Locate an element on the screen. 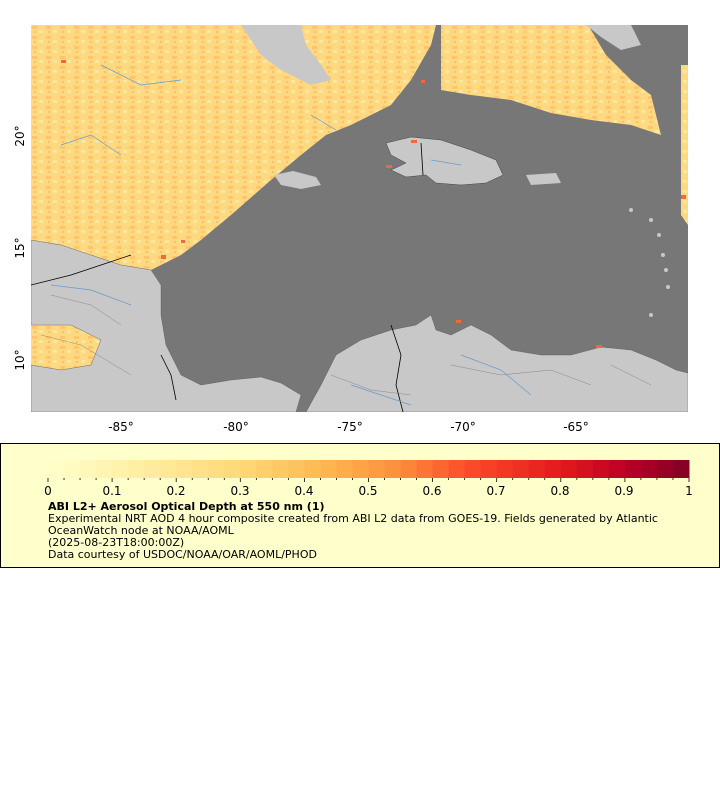 This screenshot has height=800, width=720. aod-field-east-edge is located at coordinates (684, 145).